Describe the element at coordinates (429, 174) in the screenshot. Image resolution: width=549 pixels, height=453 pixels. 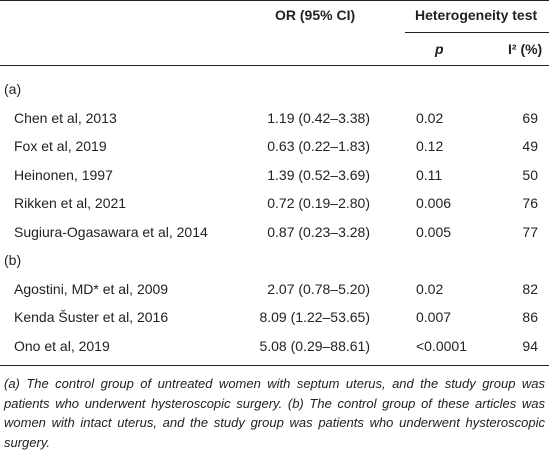
I see `p-value: 0.11` at that location.